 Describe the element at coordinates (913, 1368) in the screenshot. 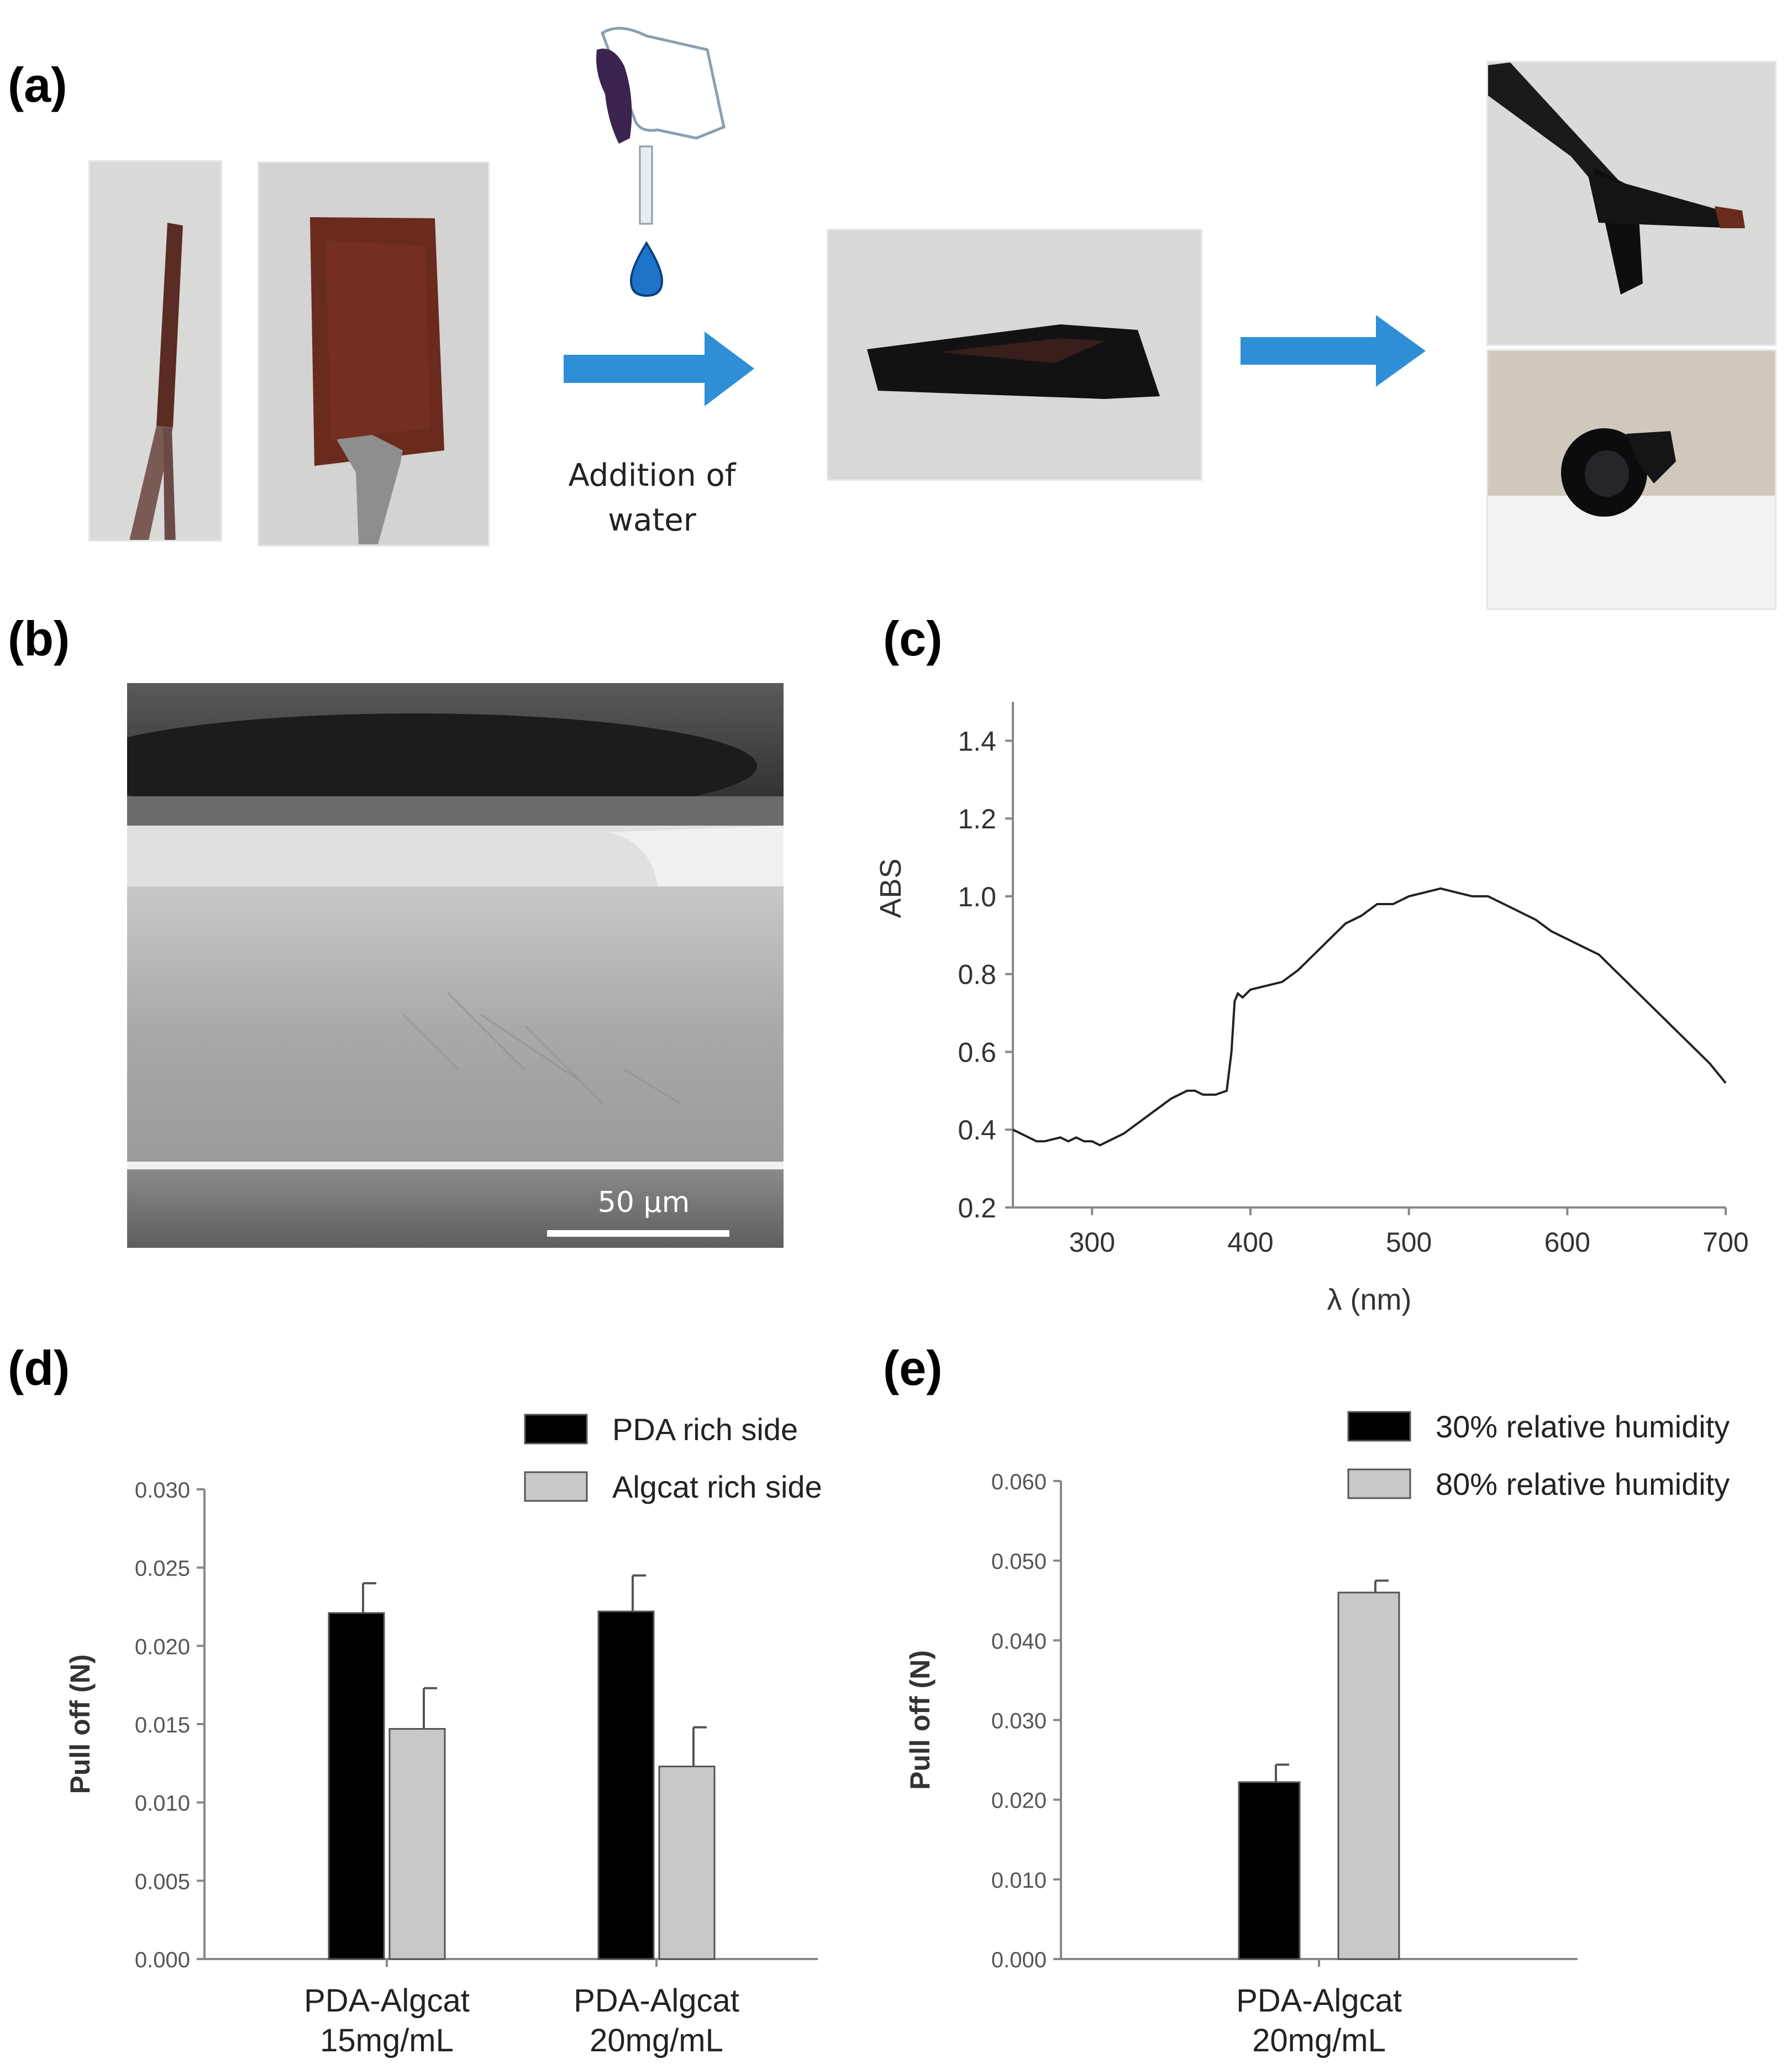

I see `panel-label-e: (e)` at that location.